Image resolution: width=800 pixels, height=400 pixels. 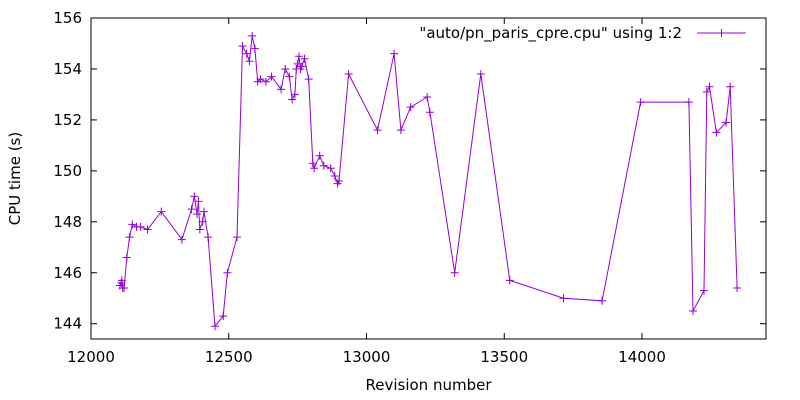 What do you see at coordinates (367, 357) in the screenshot?
I see `x-tick-label: 13000` at bounding box center [367, 357].